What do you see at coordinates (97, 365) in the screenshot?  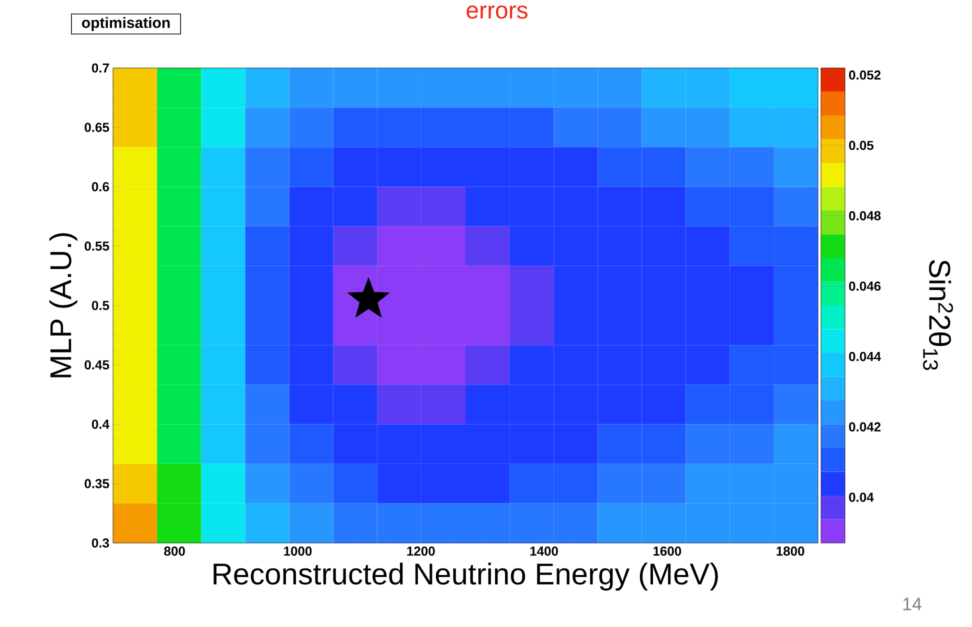 I see `y-tick-label: 0.45` at bounding box center [97, 365].